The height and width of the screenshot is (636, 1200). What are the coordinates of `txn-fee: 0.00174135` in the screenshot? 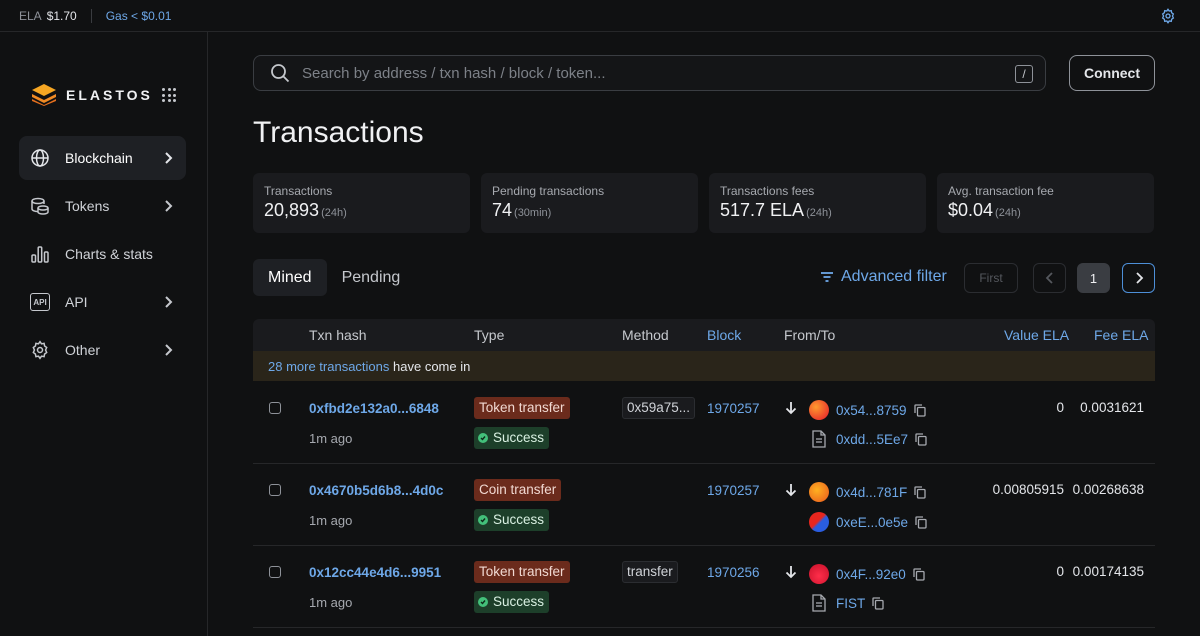 It's located at (1108, 571).